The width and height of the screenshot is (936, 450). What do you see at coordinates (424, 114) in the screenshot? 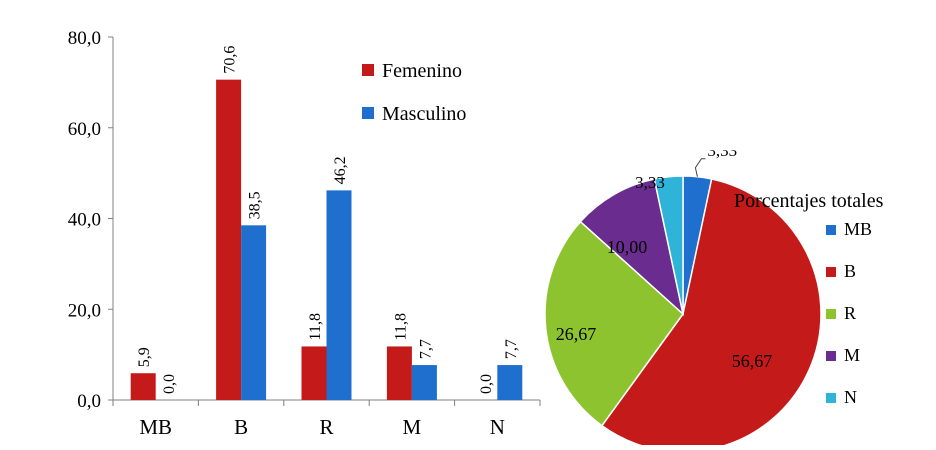
I see `legend-label-masculino: Masculino` at bounding box center [424, 114].